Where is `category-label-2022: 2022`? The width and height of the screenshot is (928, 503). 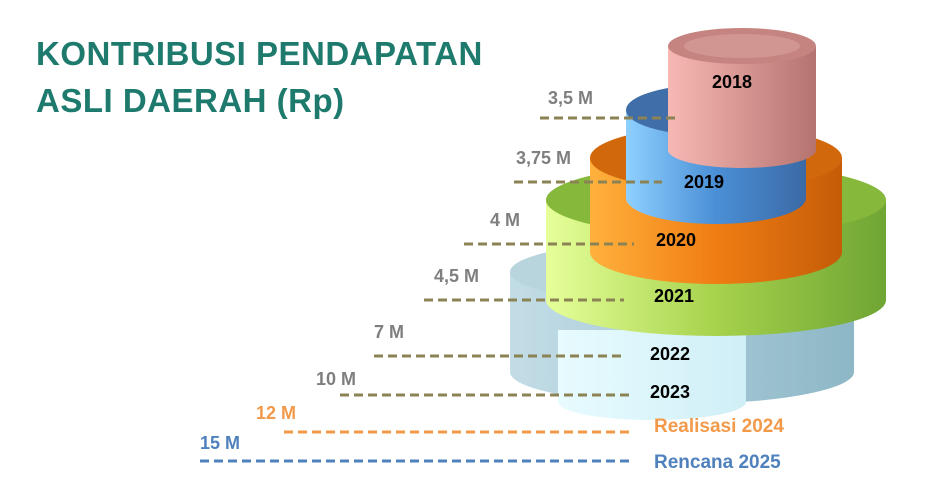
category-label-2022: 2022 is located at coordinates (670, 354).